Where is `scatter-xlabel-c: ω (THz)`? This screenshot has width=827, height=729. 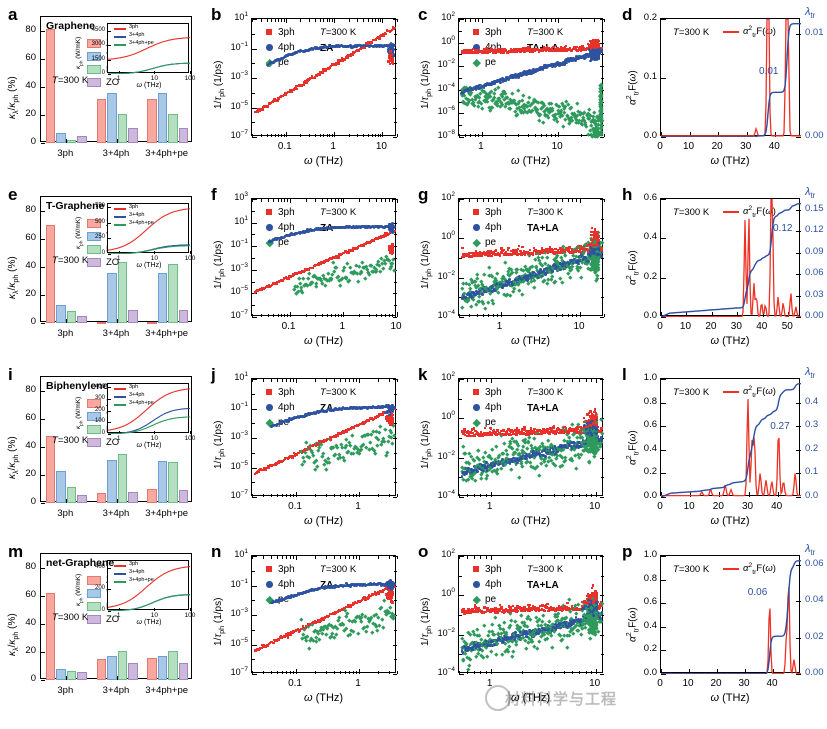 scatter-xlabel-c: ω (THz) is located at coordinates (530, 161).